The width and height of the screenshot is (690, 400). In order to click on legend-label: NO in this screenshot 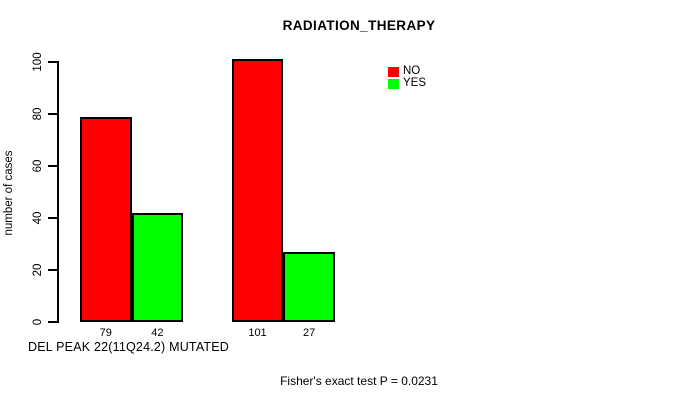, I will do `click(412, 71)`.